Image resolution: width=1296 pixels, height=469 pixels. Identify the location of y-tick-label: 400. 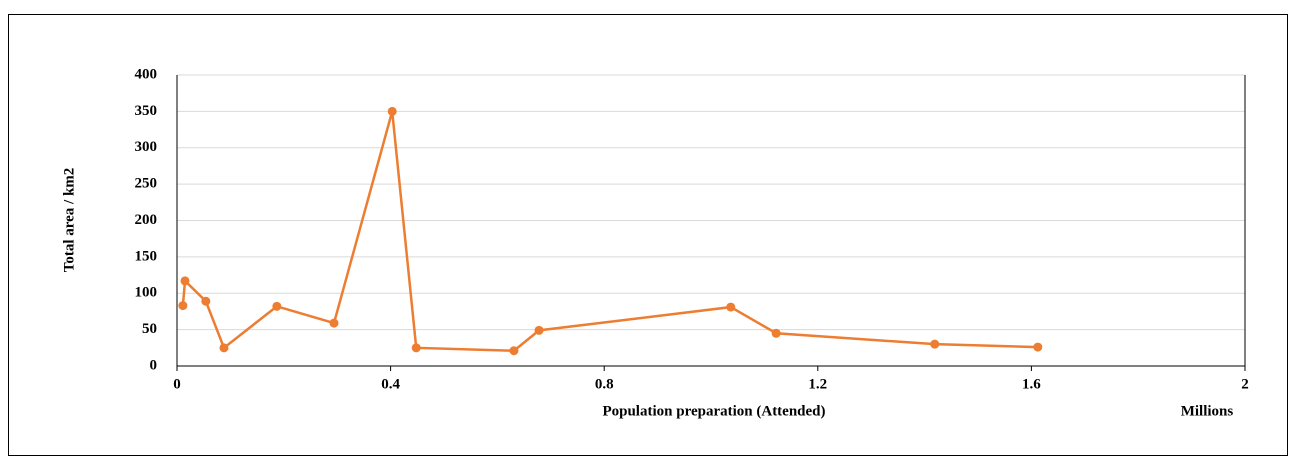
(146, 74).